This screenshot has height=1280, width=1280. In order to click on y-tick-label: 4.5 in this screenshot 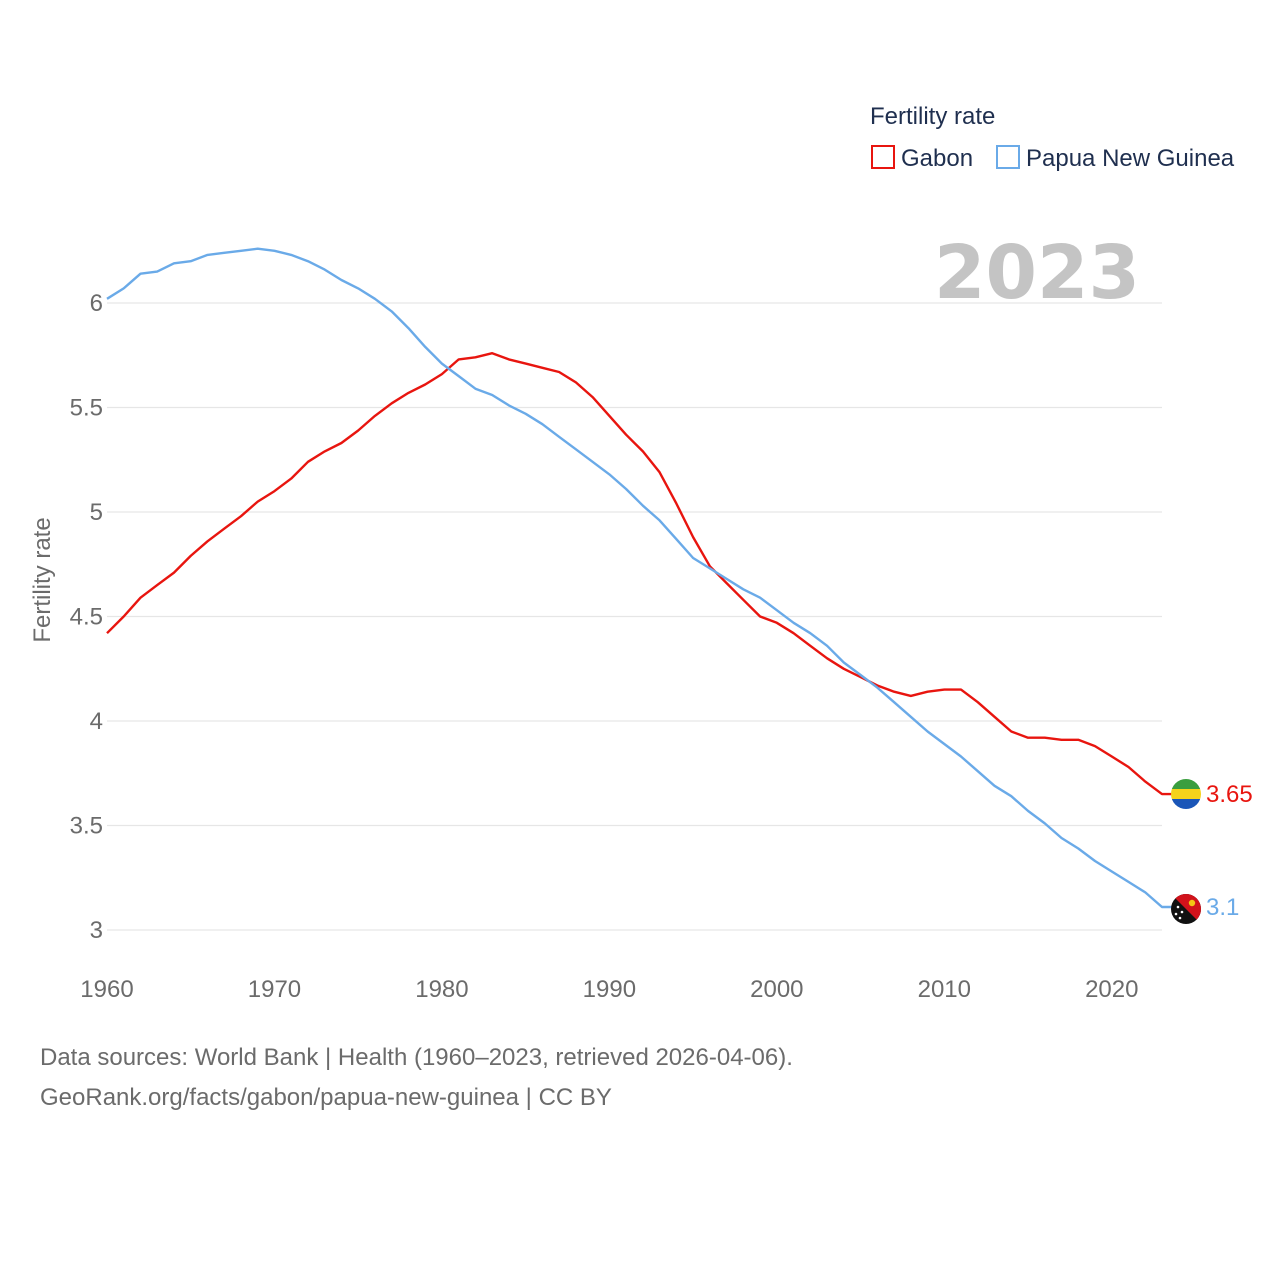, I will do `click(86, 617)`.